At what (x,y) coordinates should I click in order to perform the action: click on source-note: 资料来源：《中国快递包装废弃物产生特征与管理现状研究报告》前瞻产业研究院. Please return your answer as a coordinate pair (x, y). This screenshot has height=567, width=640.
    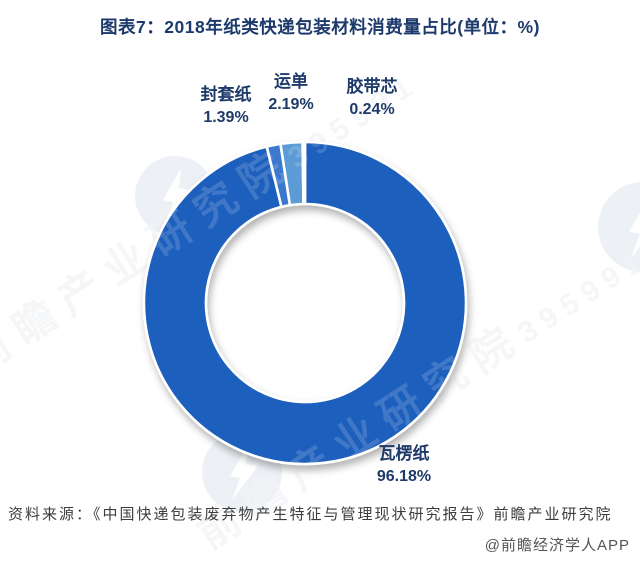
    Looking at the image, I should click on (310, 514).